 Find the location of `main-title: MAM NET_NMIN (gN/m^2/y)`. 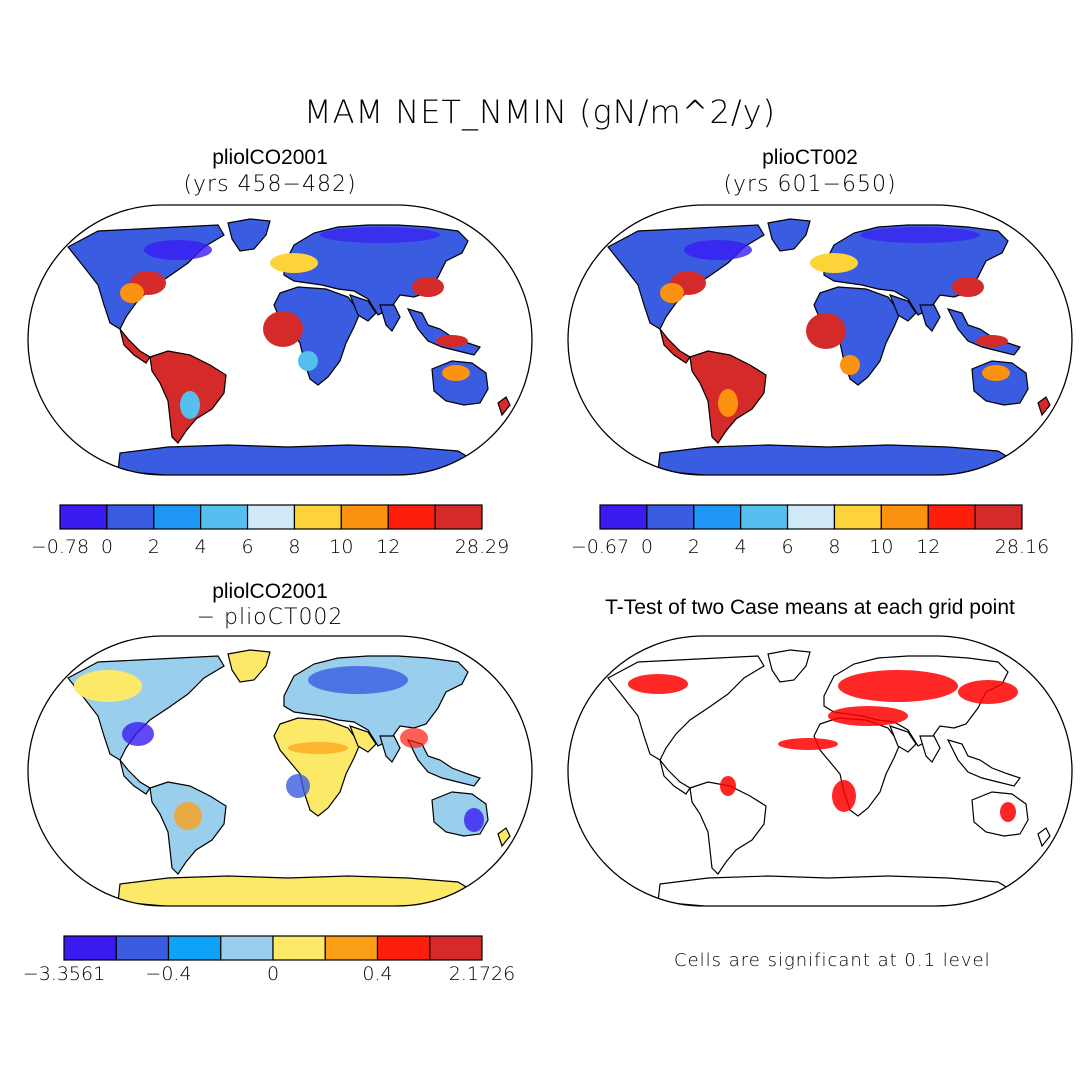

main-title: MAM NET_NMIN (gN/m^2/y) is located at coordinates (540, 112).